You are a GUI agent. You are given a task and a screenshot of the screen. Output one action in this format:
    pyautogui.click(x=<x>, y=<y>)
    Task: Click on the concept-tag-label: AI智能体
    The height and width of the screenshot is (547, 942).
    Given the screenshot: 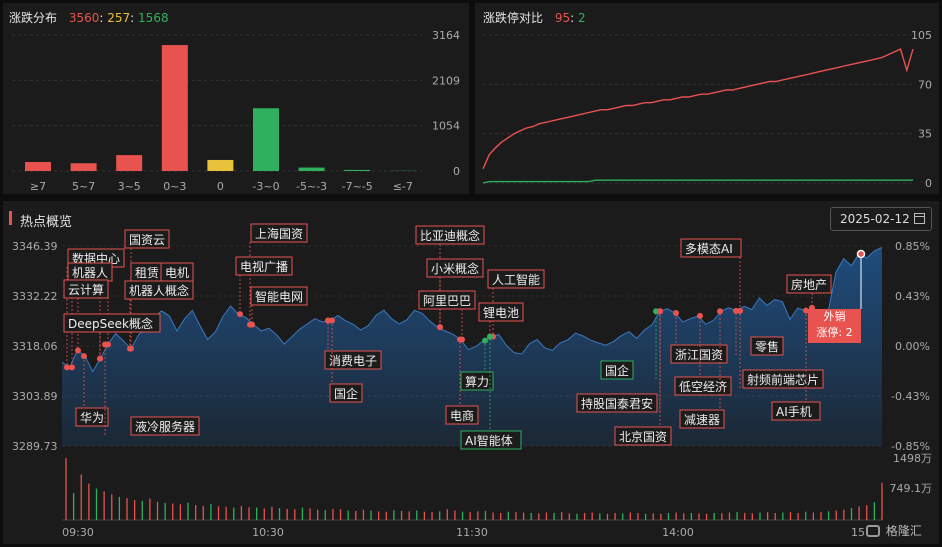 What is the action you would take?
    pyautogui.click(x=489, y=440)
    